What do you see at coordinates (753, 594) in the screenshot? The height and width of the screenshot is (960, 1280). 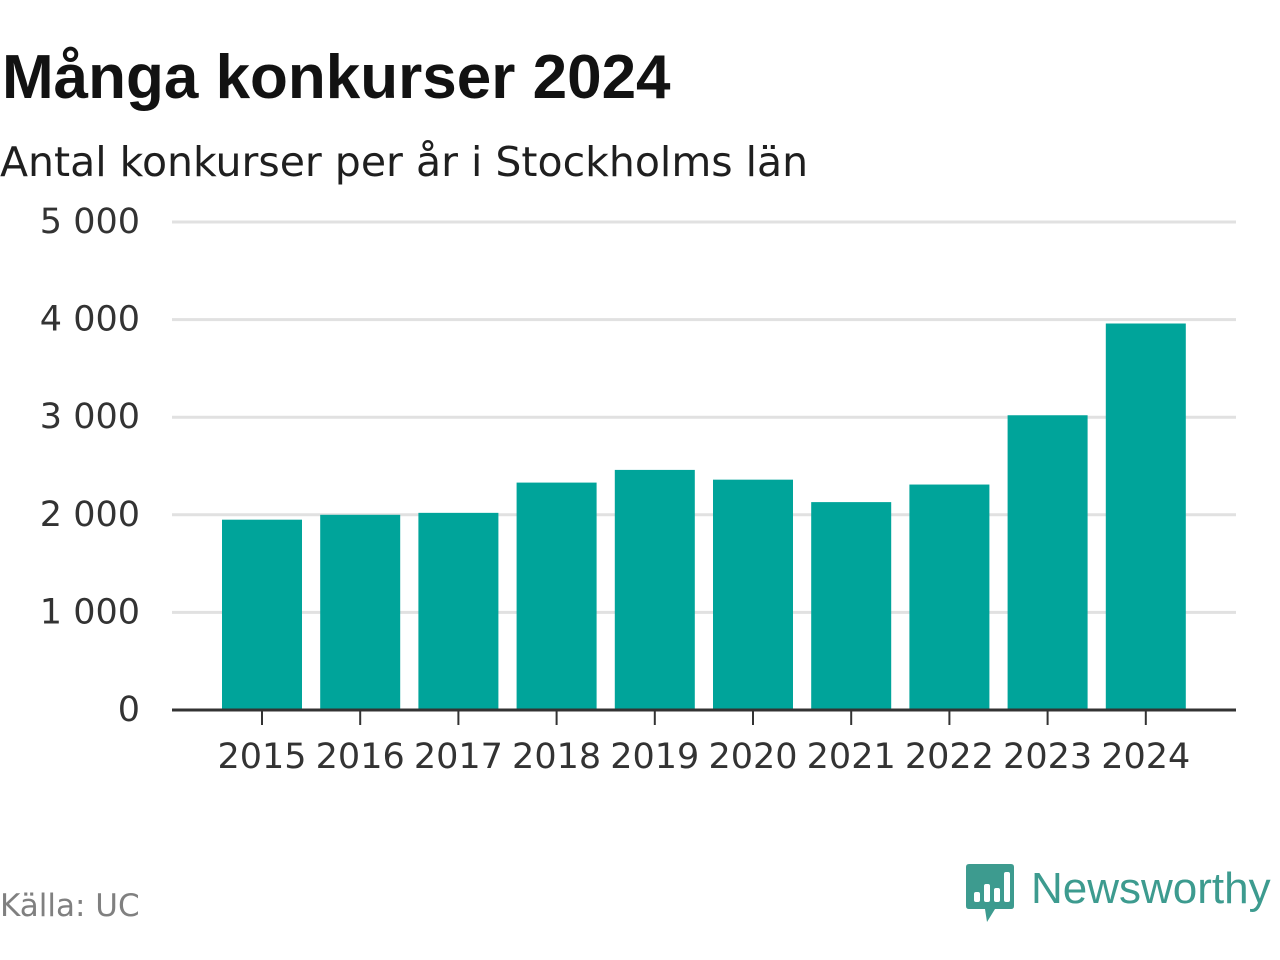 I see `bar-2020` at bounding box center [753, 594].